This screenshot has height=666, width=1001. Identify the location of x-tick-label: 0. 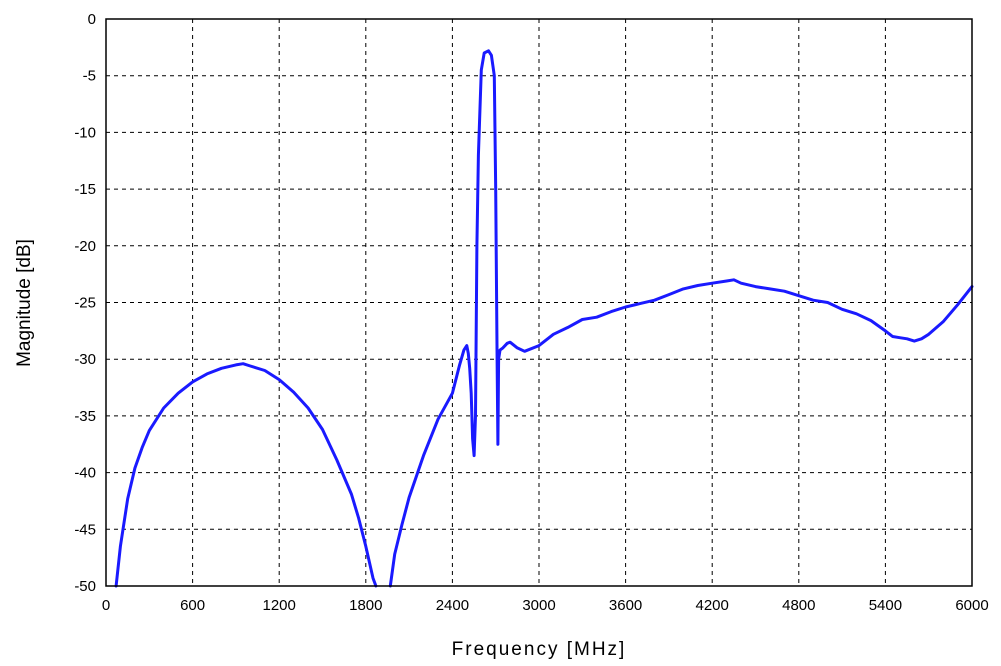
(106, 605).